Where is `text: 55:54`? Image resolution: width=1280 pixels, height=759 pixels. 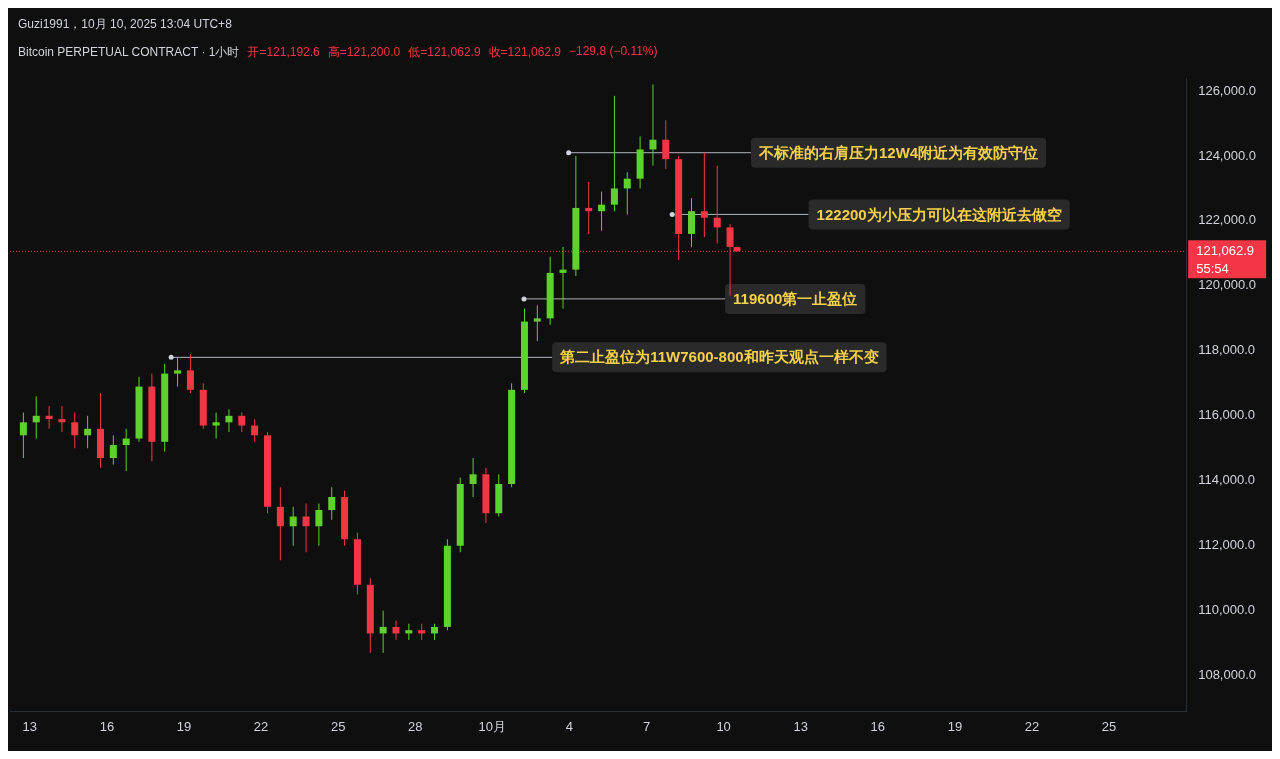
text: 55:54 is located at coordinates (1212, 268).